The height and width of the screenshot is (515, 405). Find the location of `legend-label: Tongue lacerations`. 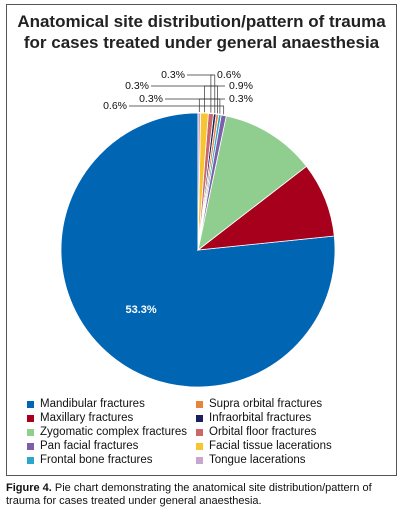

legend-label: Tongue lacerations is located at coordinates (257, 460).